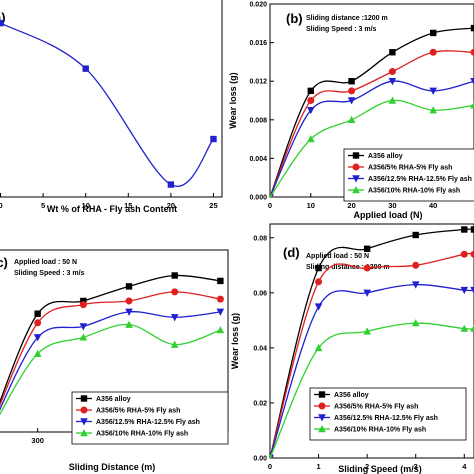 The image size is (474, 474). What do you see at coordinates (372, 148) in the screenshot?
I see `series-line` at bounding box center [372, 148].